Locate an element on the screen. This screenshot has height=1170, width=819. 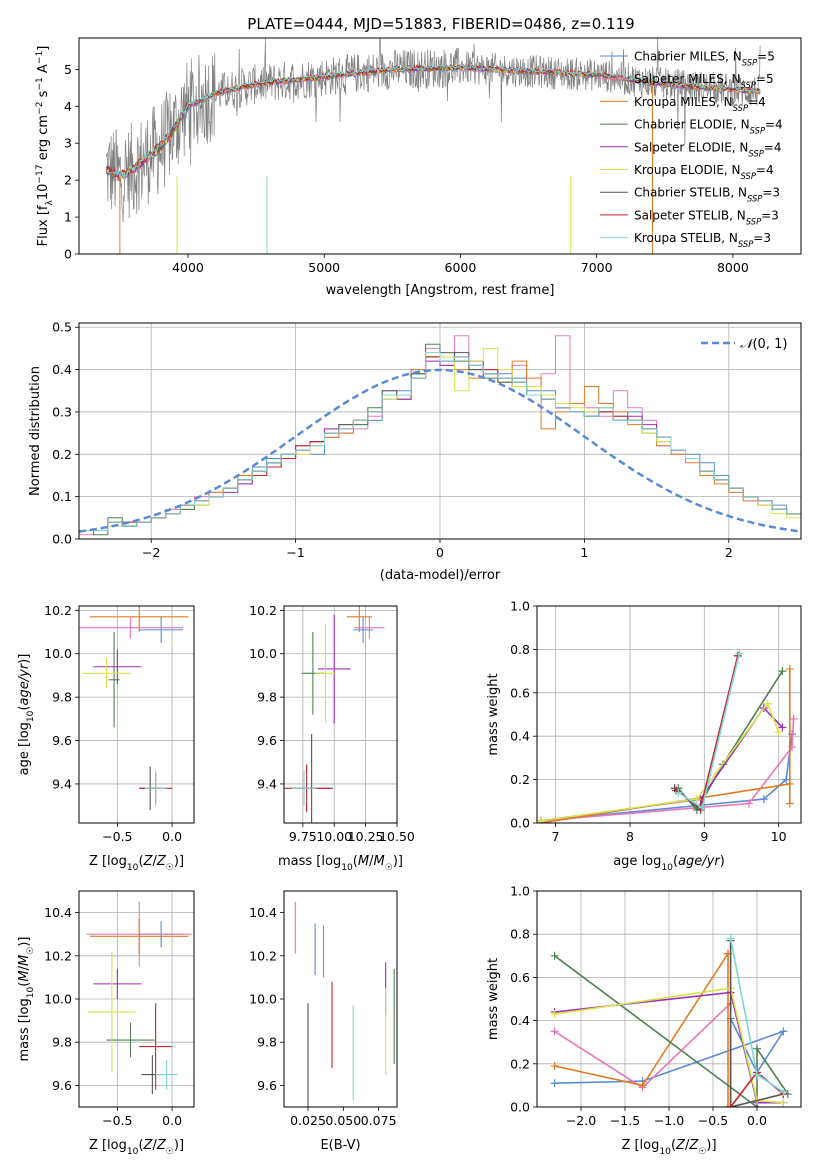
legend-entry: Chabrier ELODIE, NSSP=4 is located at coordinates (708, 127).